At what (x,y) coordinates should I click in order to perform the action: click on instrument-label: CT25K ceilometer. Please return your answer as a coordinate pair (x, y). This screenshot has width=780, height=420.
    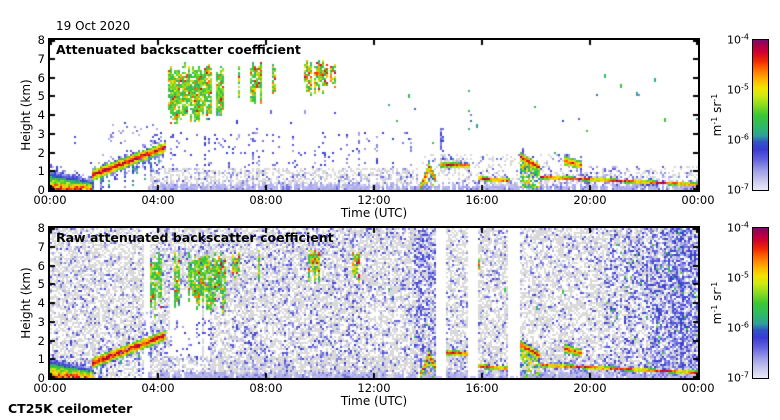
    Looking at the image, I should click on (70, 408).